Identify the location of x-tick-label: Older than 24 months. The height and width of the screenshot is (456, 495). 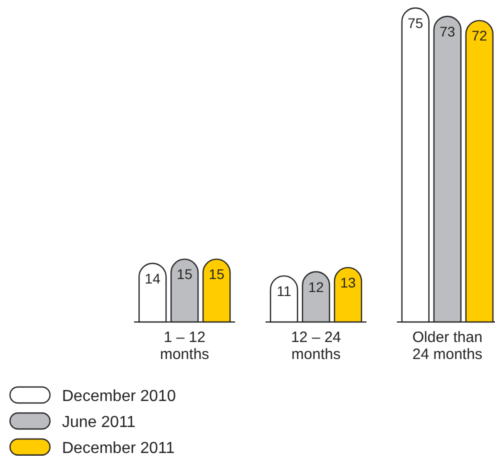
(447, 346).